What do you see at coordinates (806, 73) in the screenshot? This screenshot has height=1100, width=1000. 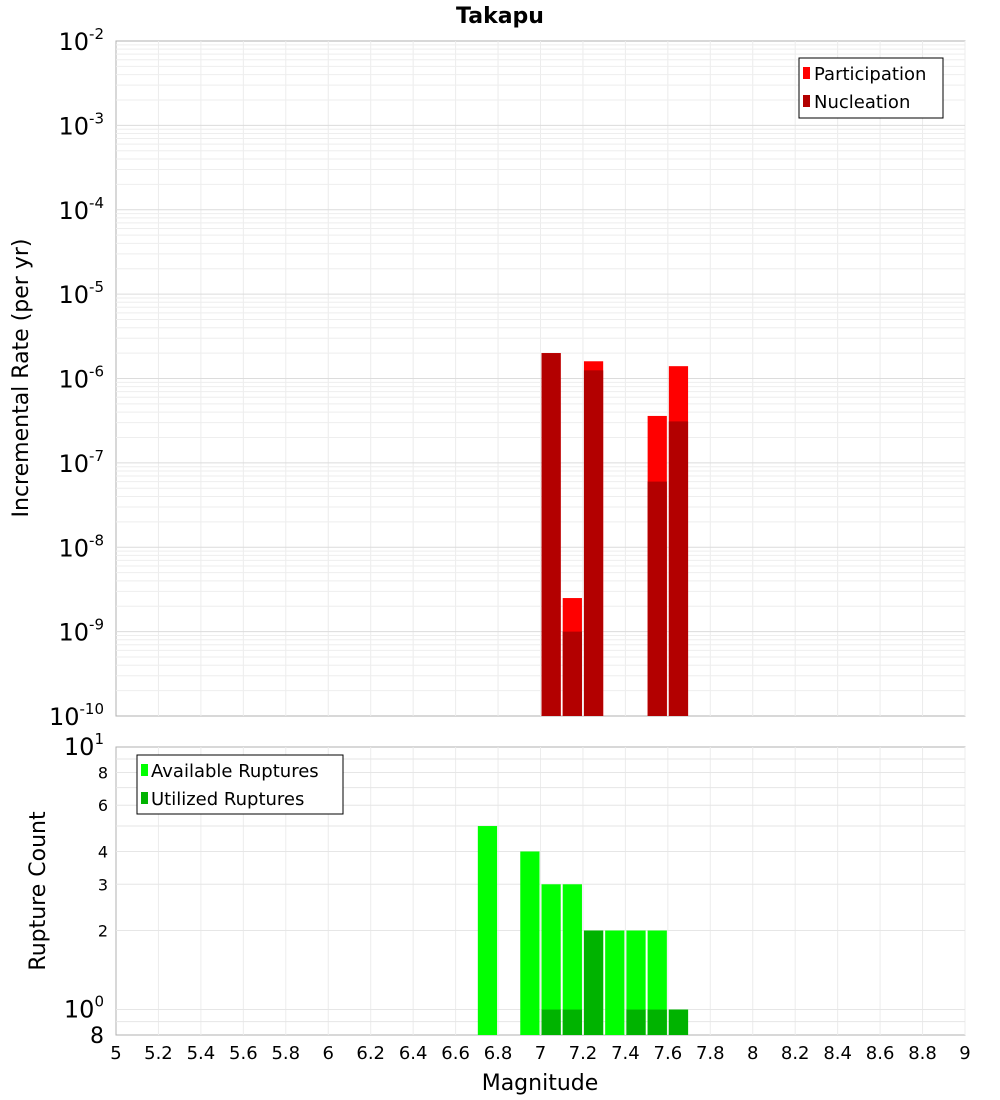 I see `participation-legend-swatch` at bounding box center [806, 73].